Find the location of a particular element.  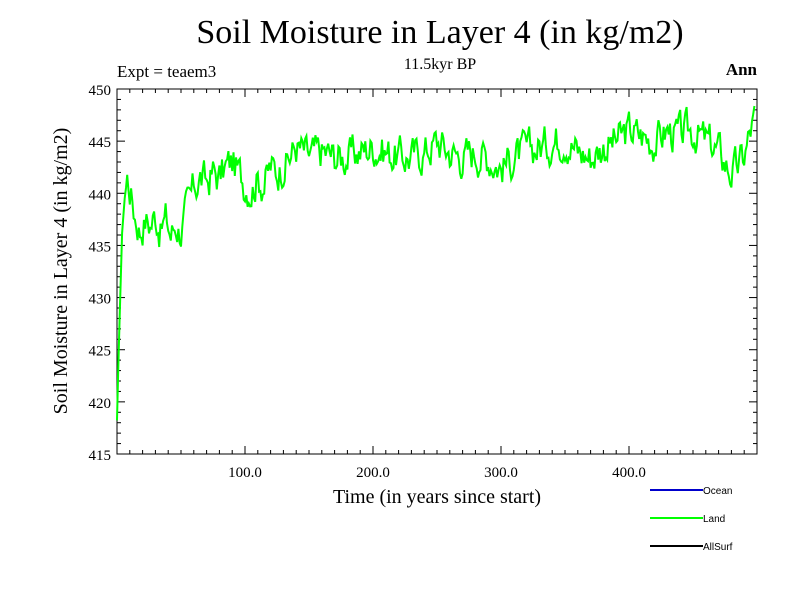

y-tick-label: 430 is located at coordinates (100, 300).